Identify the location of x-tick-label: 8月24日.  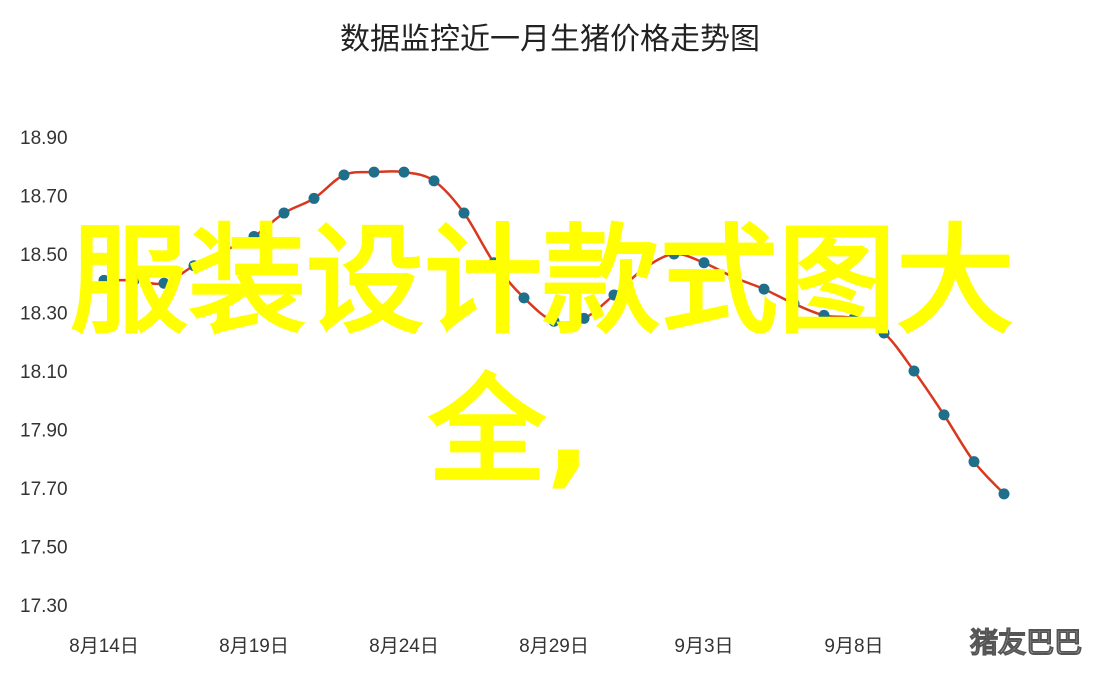
(404, 646).